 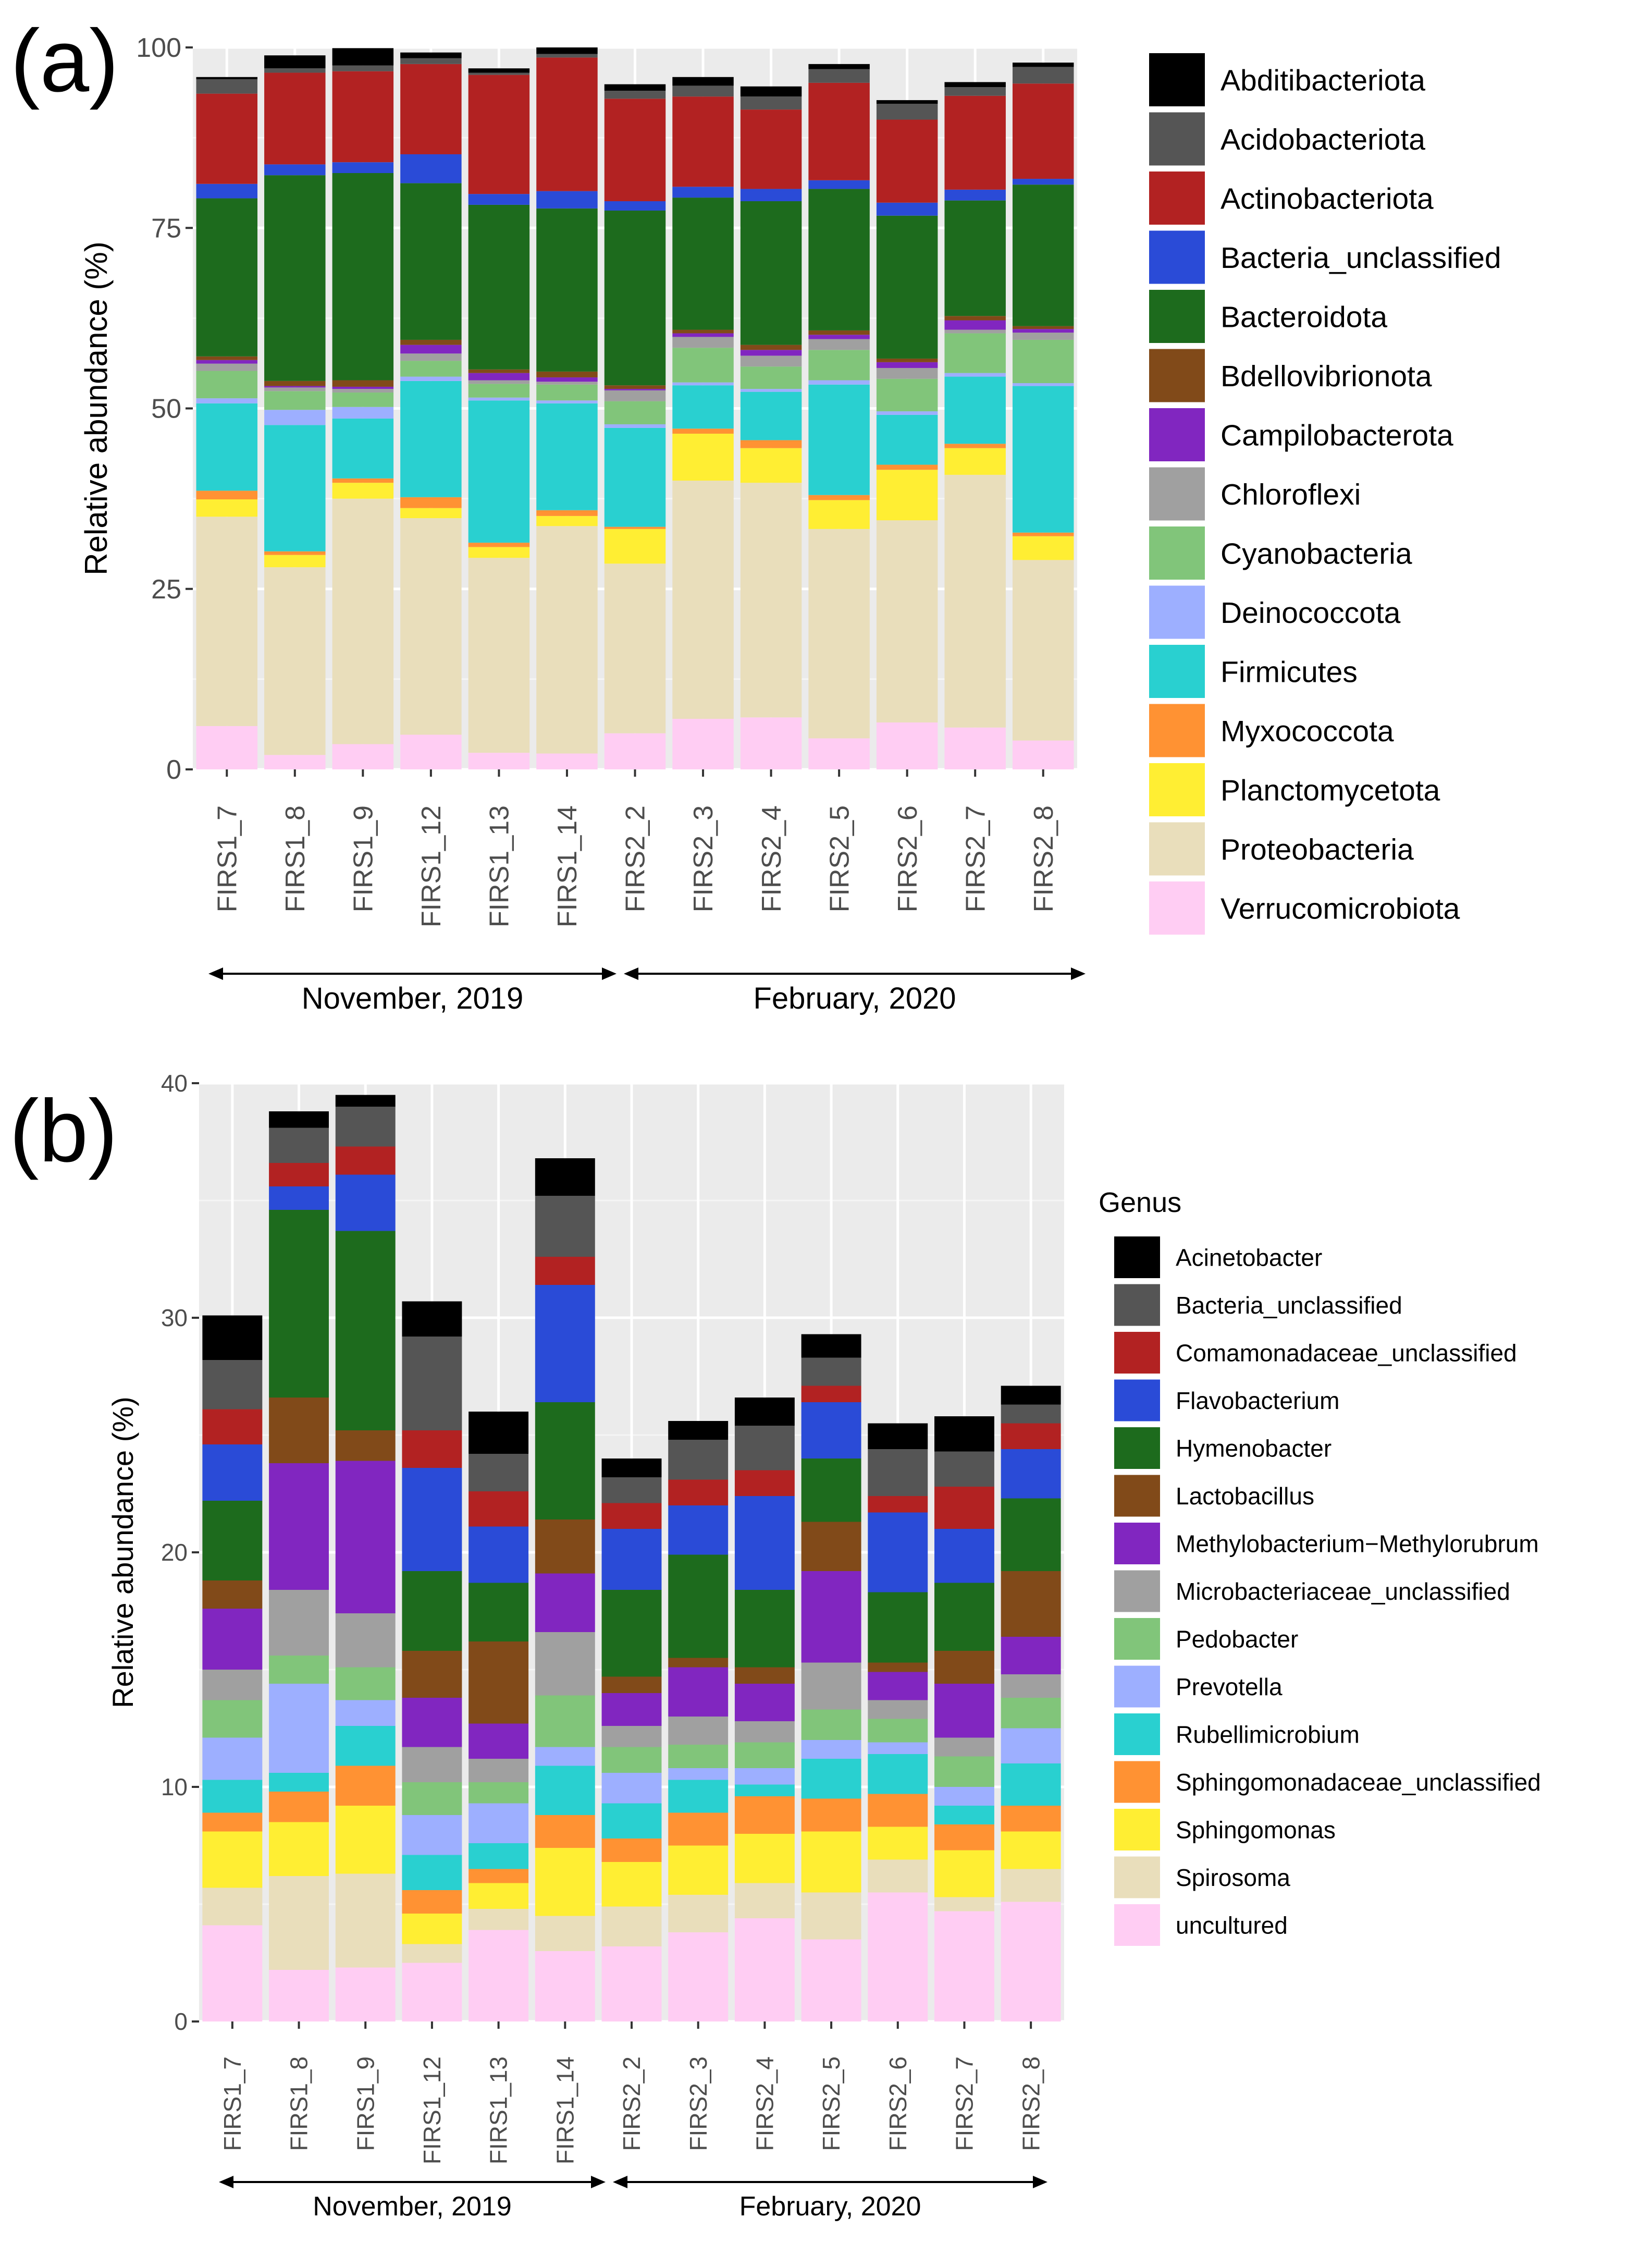 What do you see at coordinates (703, 858) in the screenshot?
I see `x-tick-label: FIRS2_3` at bounding box center [703, 858].